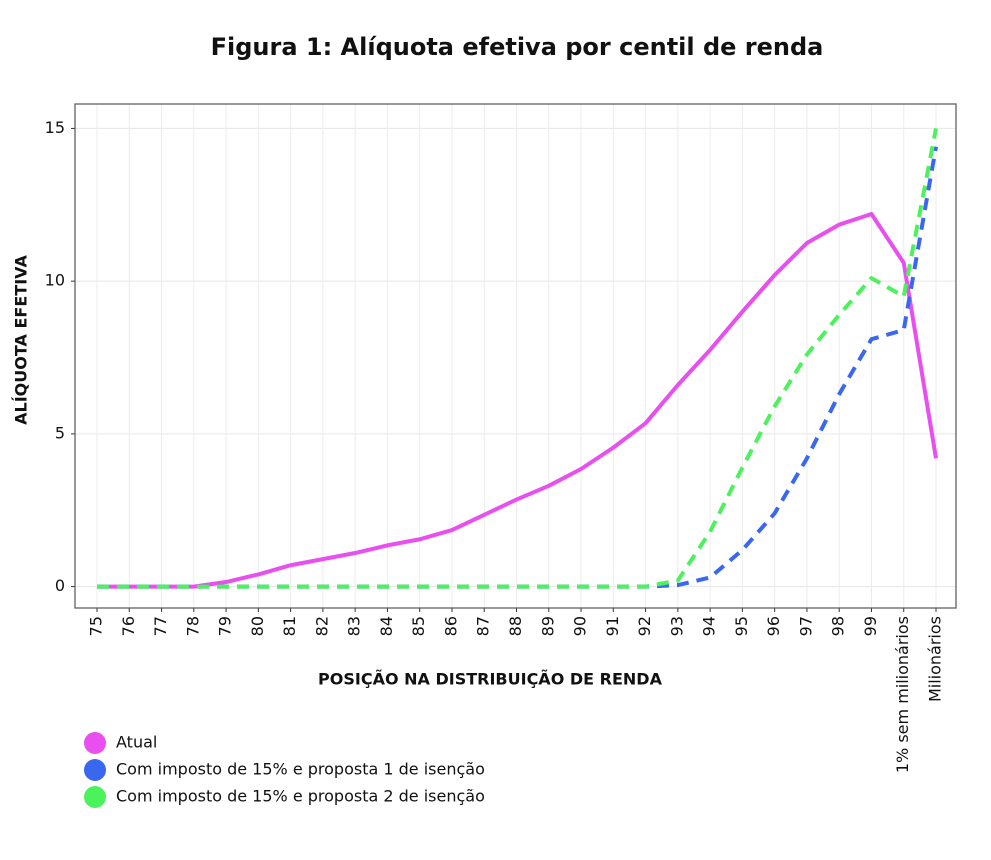  Describe the element at coordinates (805, 626) in the screenshot. I see `x-tick-label: 97` at that location.